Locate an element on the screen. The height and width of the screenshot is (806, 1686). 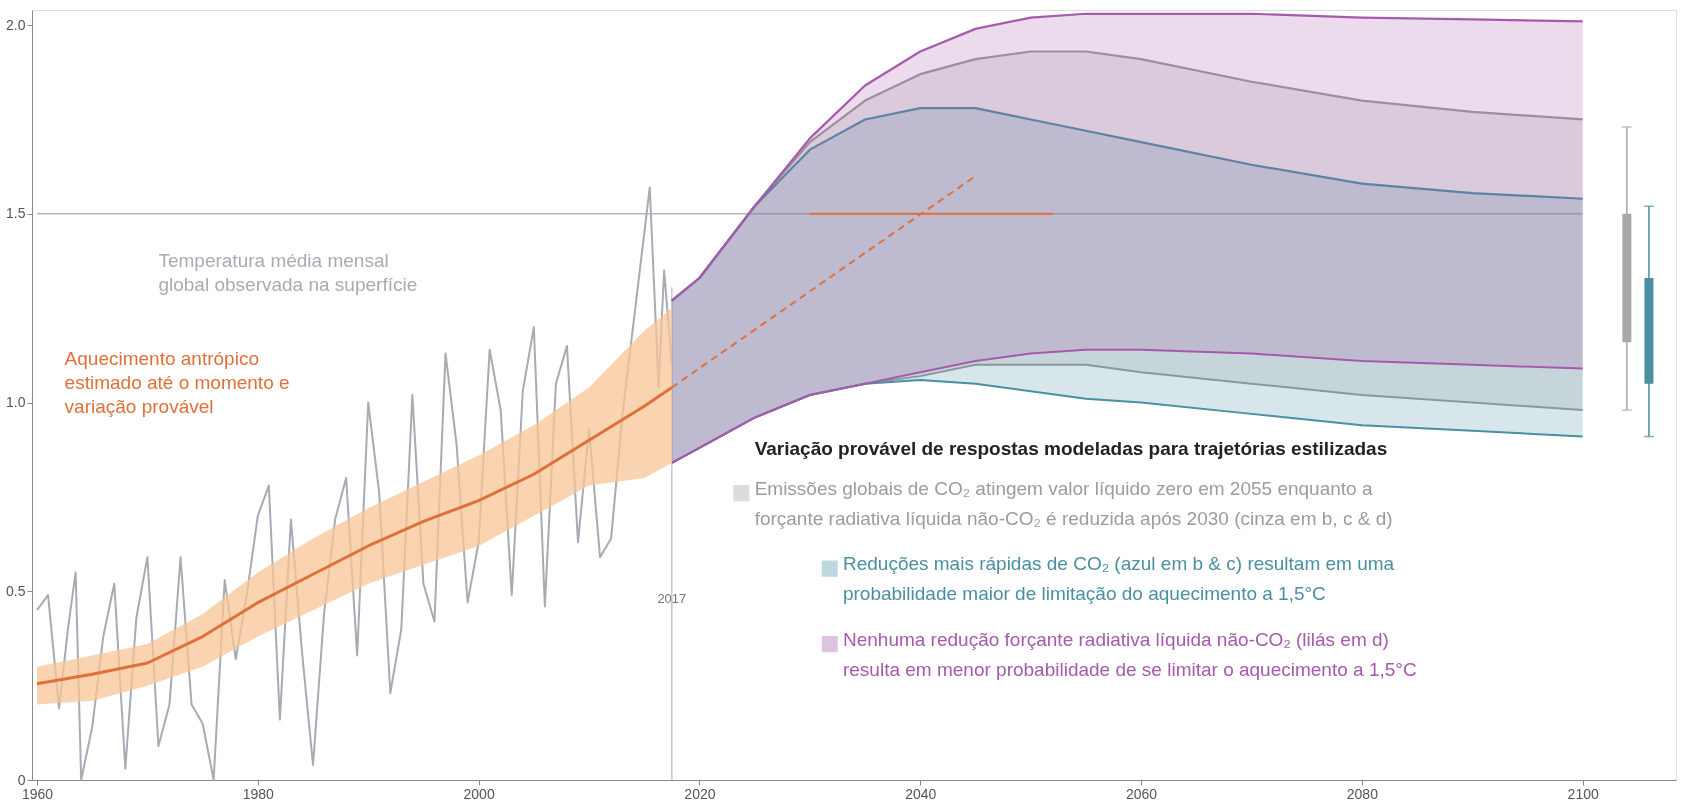
x-tick-label: 1960 is located at coordinates (37, 793).